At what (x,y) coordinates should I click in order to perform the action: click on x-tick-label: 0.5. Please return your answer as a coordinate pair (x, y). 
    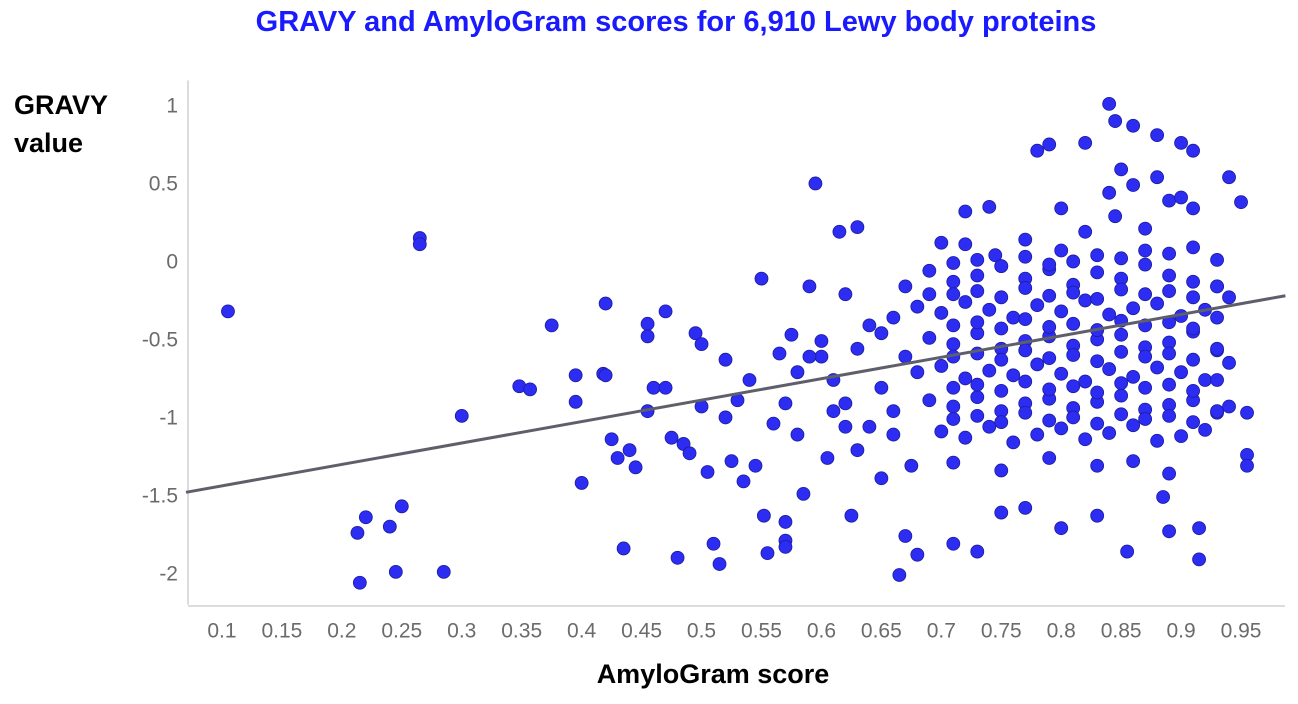
    Looking at the image, I should click on (701, 631).